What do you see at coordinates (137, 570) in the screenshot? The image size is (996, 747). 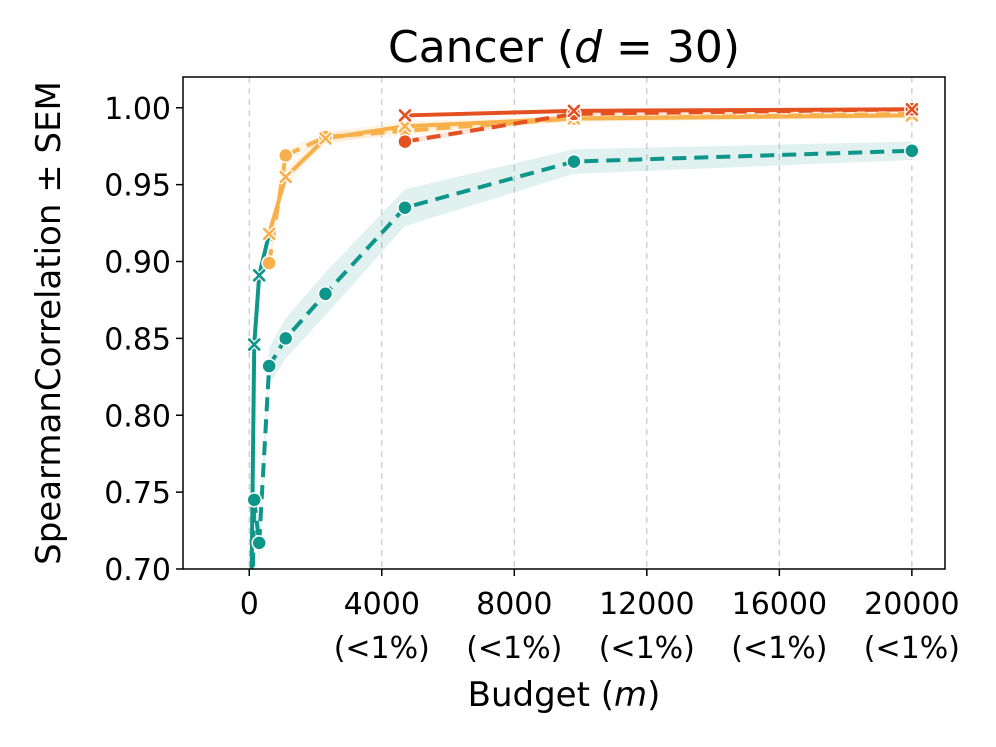 I see `y-tick-label: 0.70` at bounding box center [137, 570].